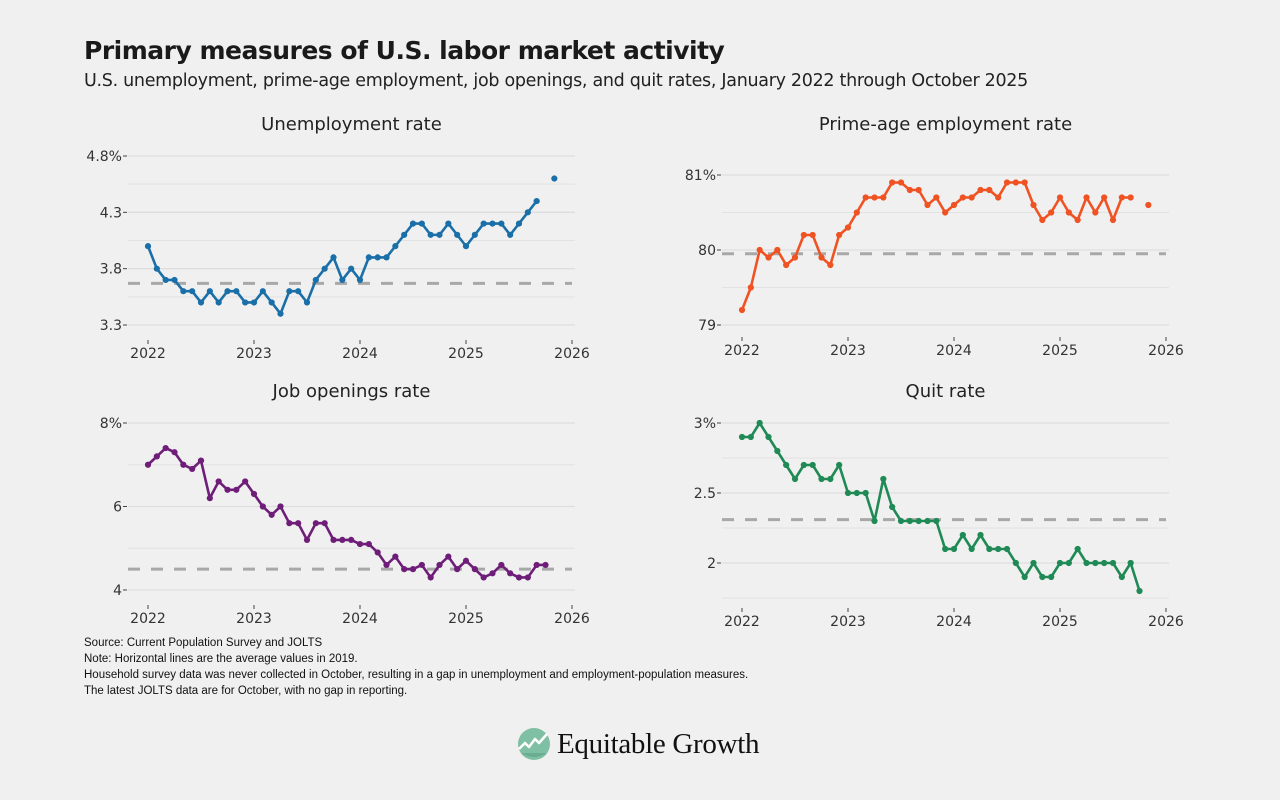 Image resolution: width=1280 pixels, height=800 pixels. I want to click on y-tick-label: 3%, so click(705, 424).